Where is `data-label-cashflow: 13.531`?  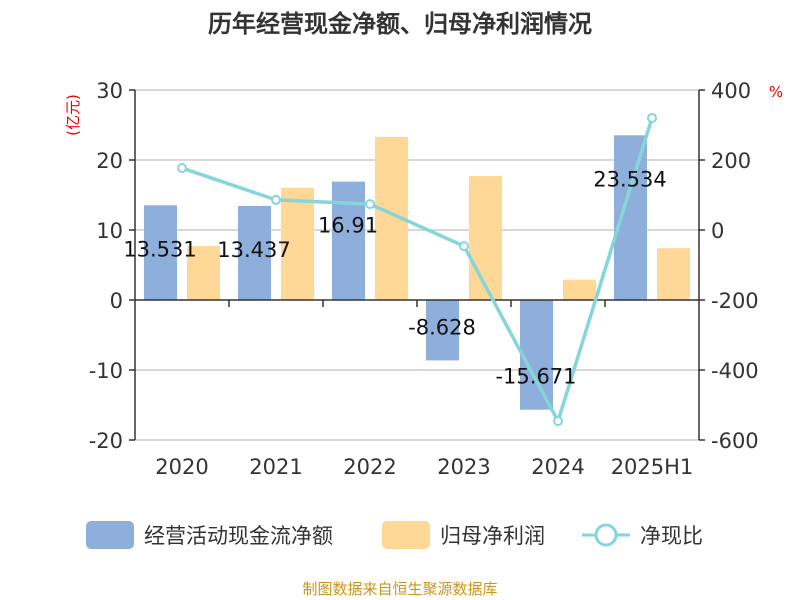 data-label-cashflow: 13.531 is located at coordinates (159, 249).